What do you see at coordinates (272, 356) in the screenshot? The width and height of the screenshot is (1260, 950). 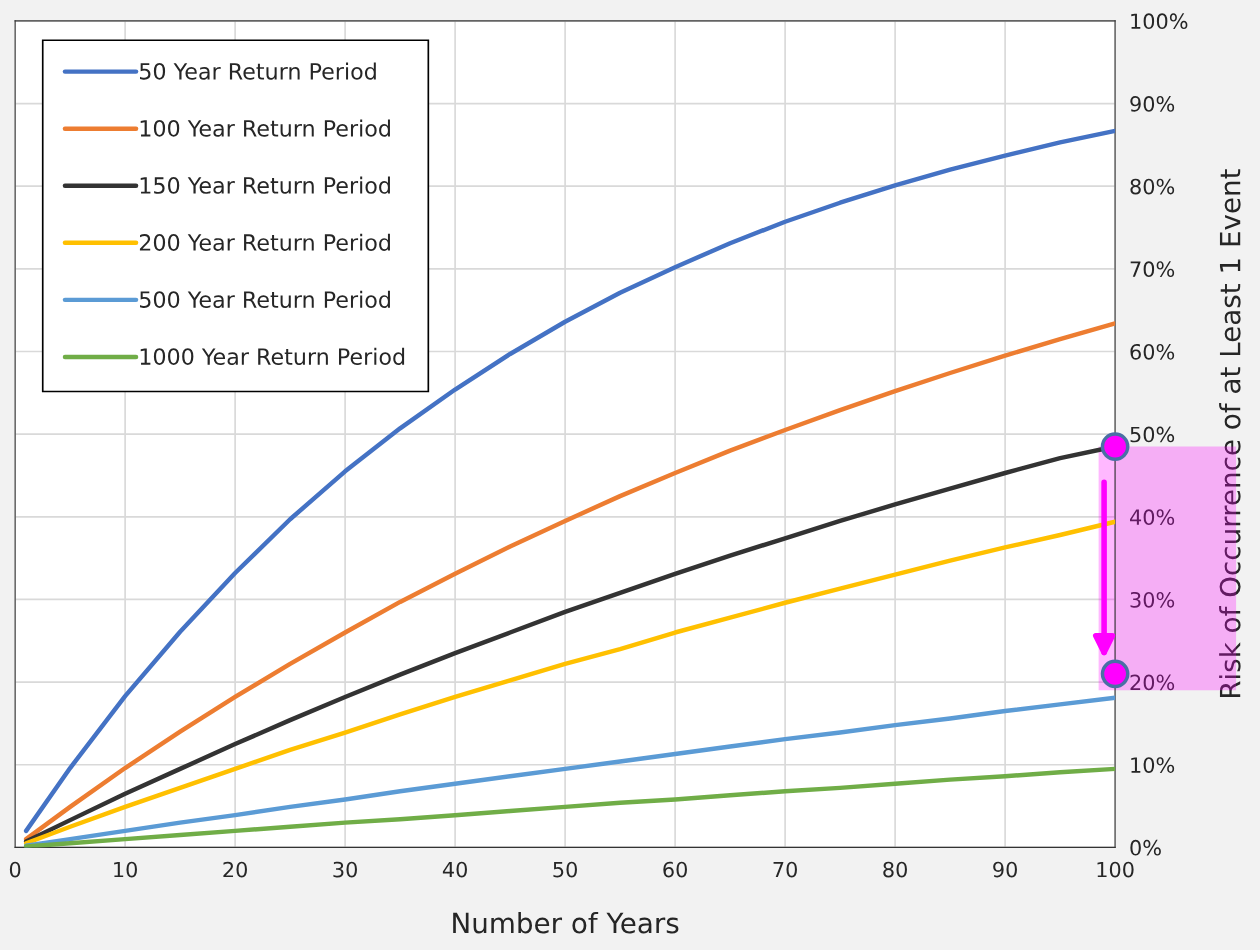 I see `legend-label: 1000 Year Return Period` at bounding box center [272, 356].